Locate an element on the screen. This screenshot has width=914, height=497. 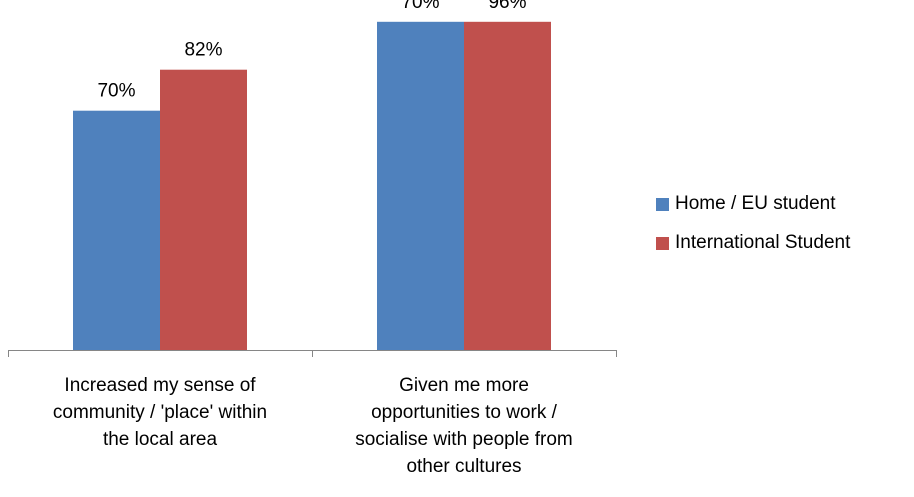
x-axis is located at coordinates (312, 353).